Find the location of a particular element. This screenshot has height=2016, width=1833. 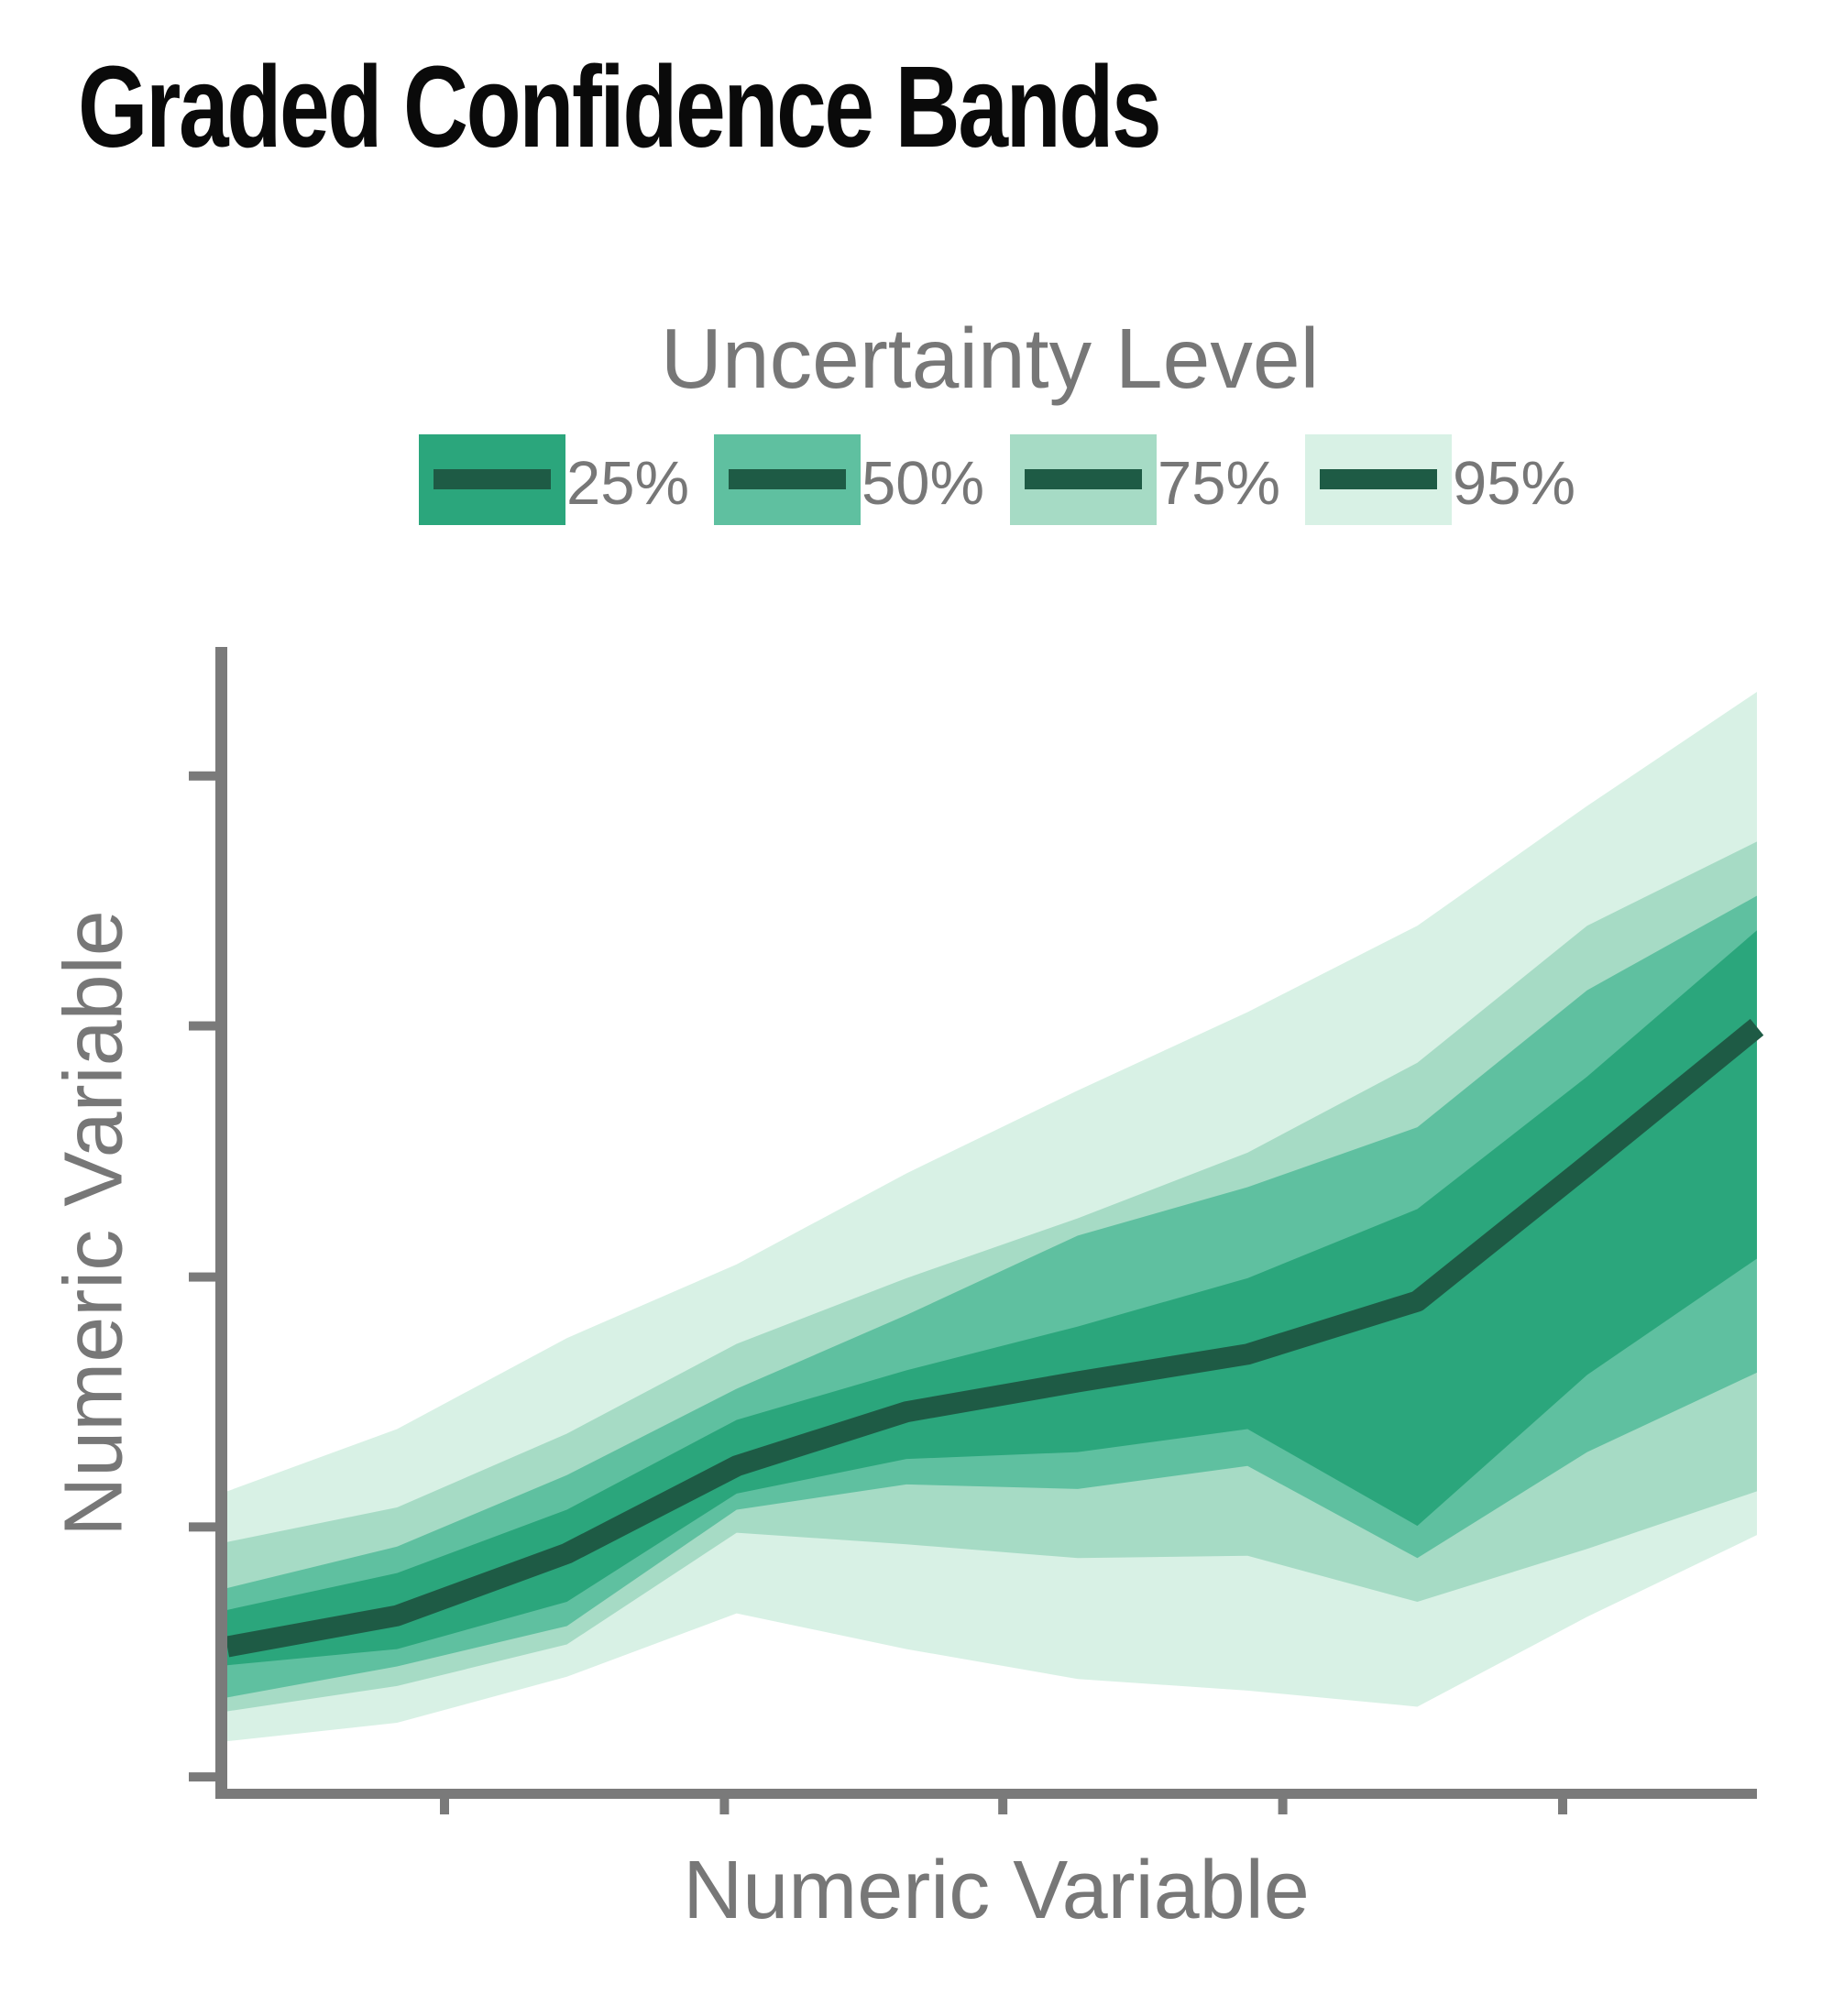

x-axis-line is located at coordinates (986, 1794).